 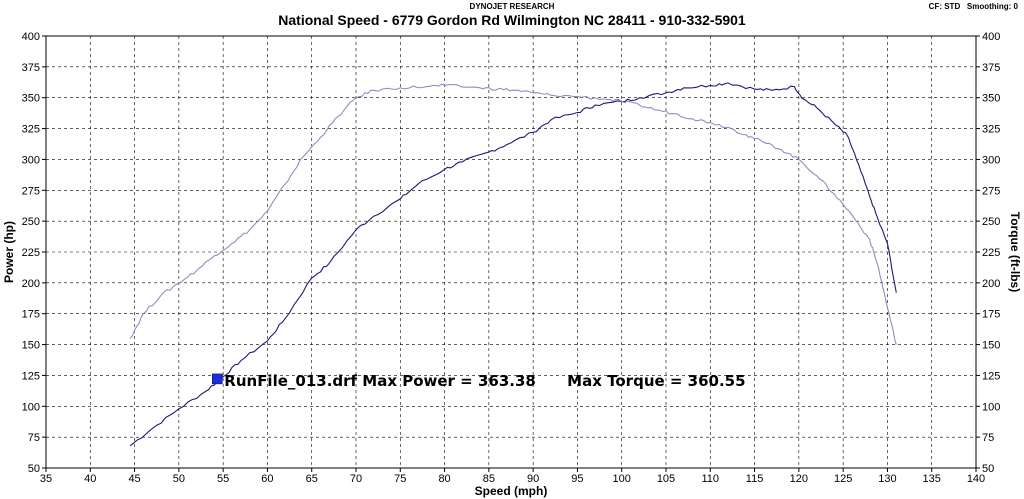 What do you see at coordinates (991, 160) in the screenshot?
I see `y-right-tick-label: 300` at bounding box center [991, 160].